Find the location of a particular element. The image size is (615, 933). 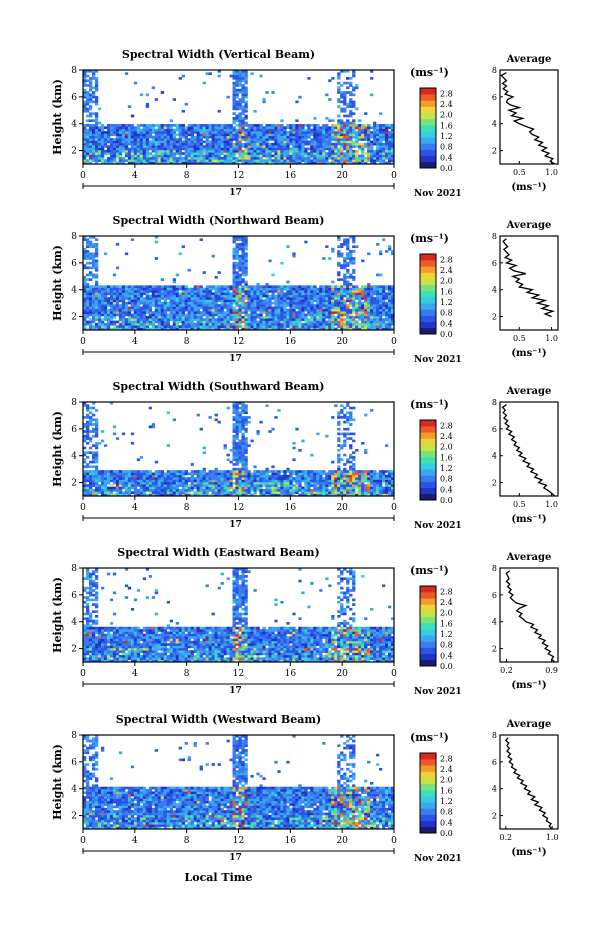

y-axis-label: Height (km) is located at coordinates (57, 283).